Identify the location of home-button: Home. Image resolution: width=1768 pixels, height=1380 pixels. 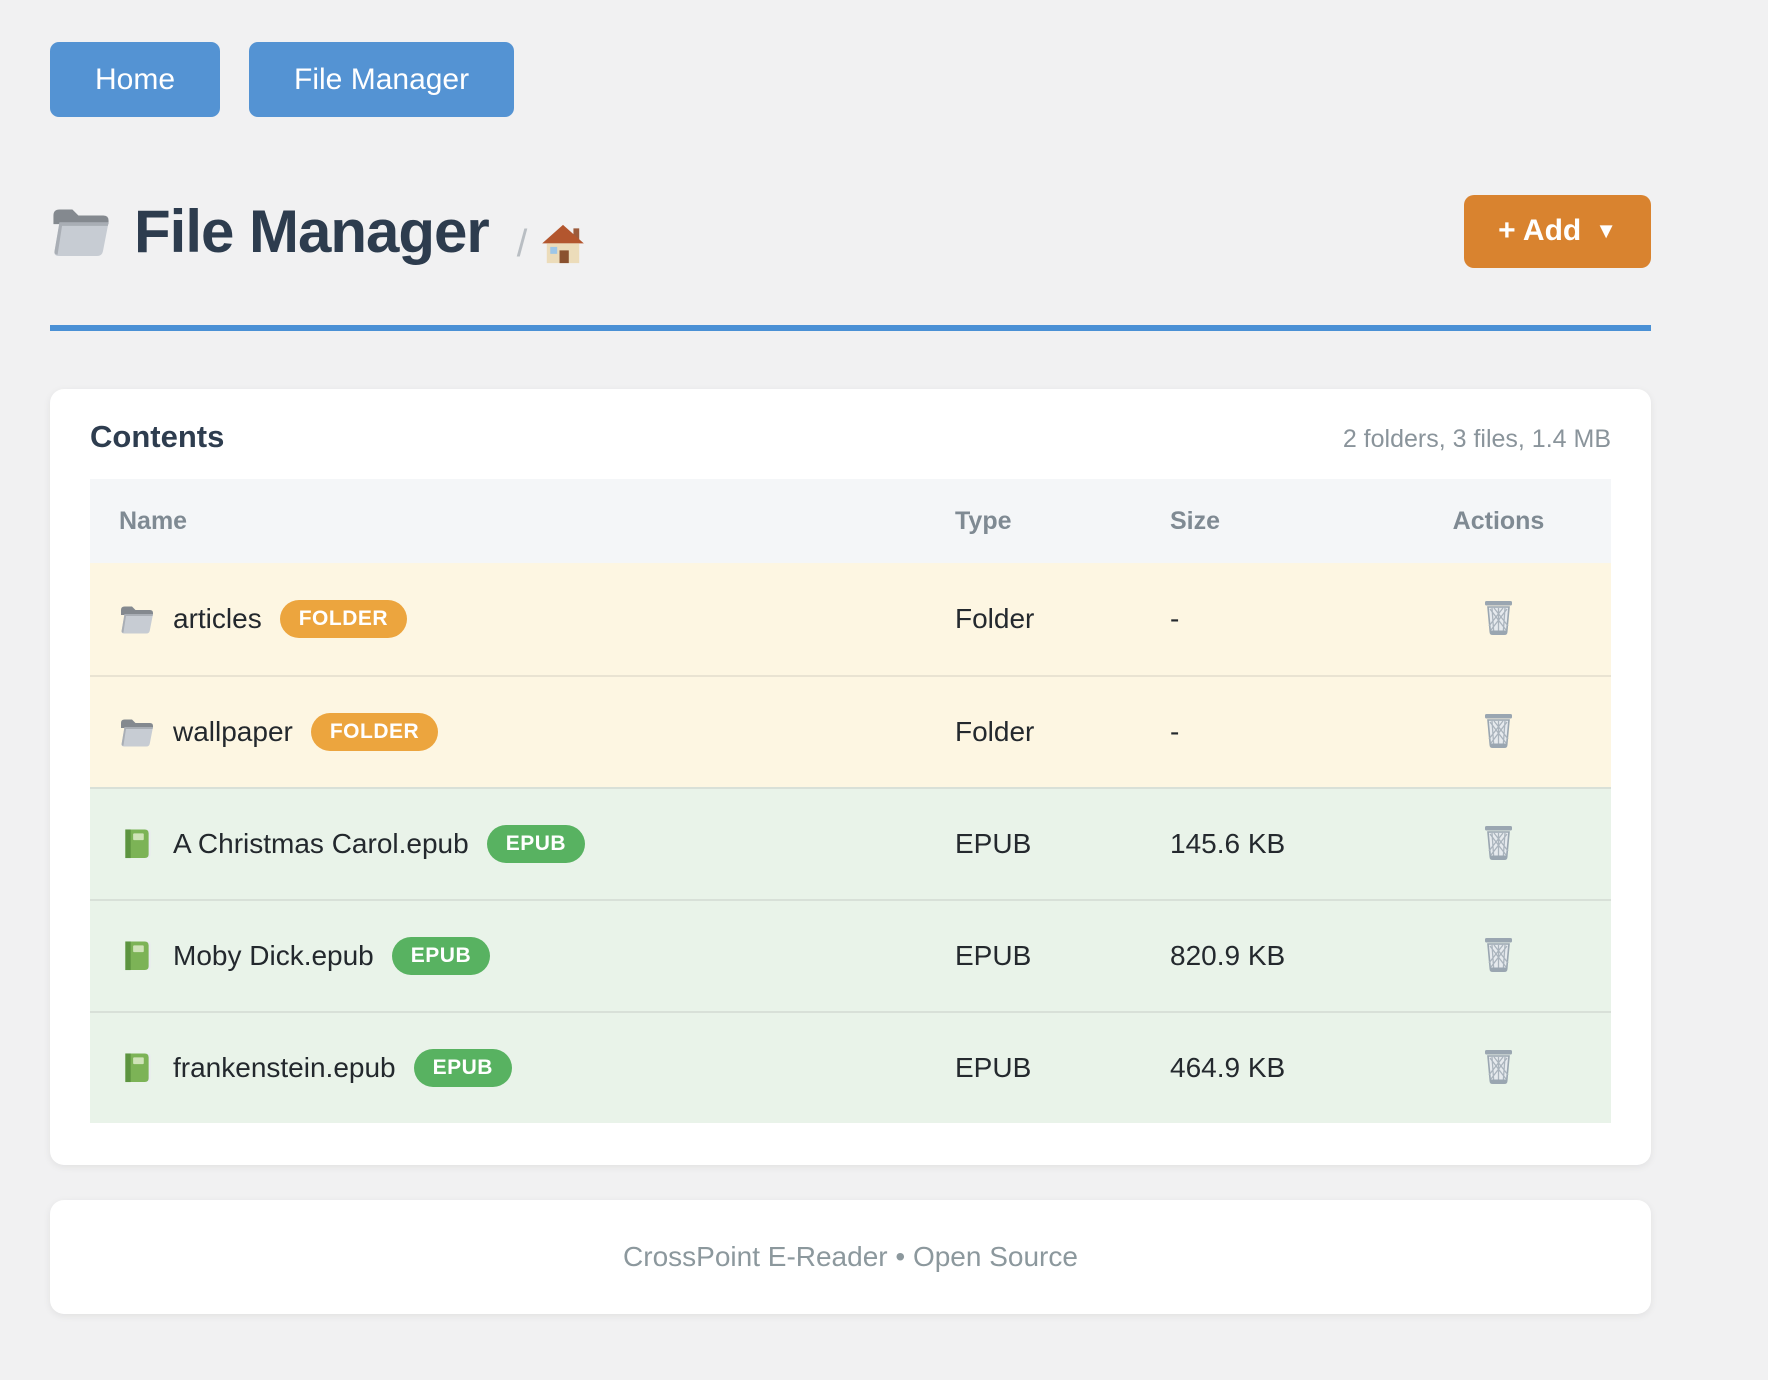
(135, 79).